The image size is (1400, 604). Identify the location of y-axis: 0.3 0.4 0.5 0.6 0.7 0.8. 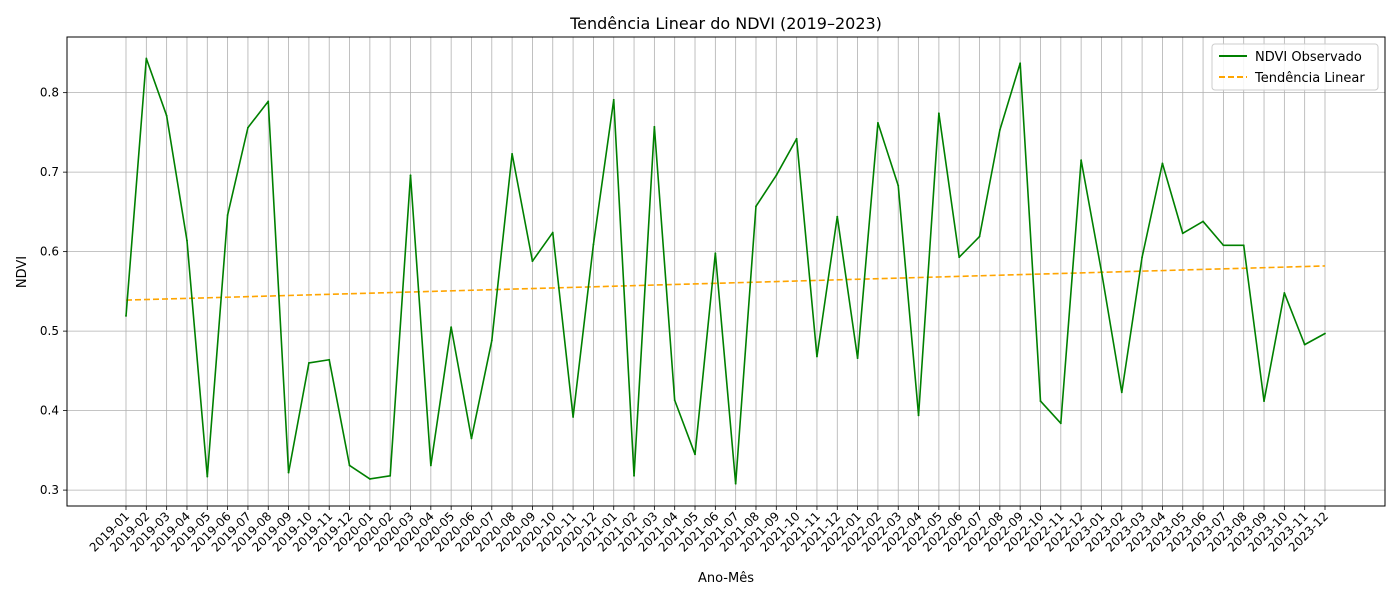
(53, 291).